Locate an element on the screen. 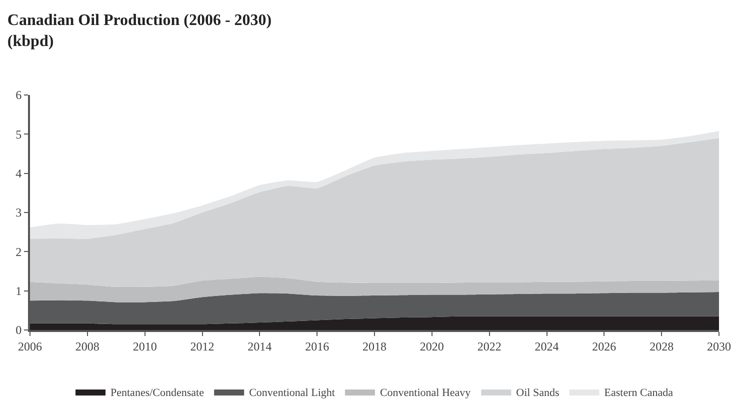 This screenshot has height=418, width=743. x-tick-label: 2014 is located at coordinates (260, 346).